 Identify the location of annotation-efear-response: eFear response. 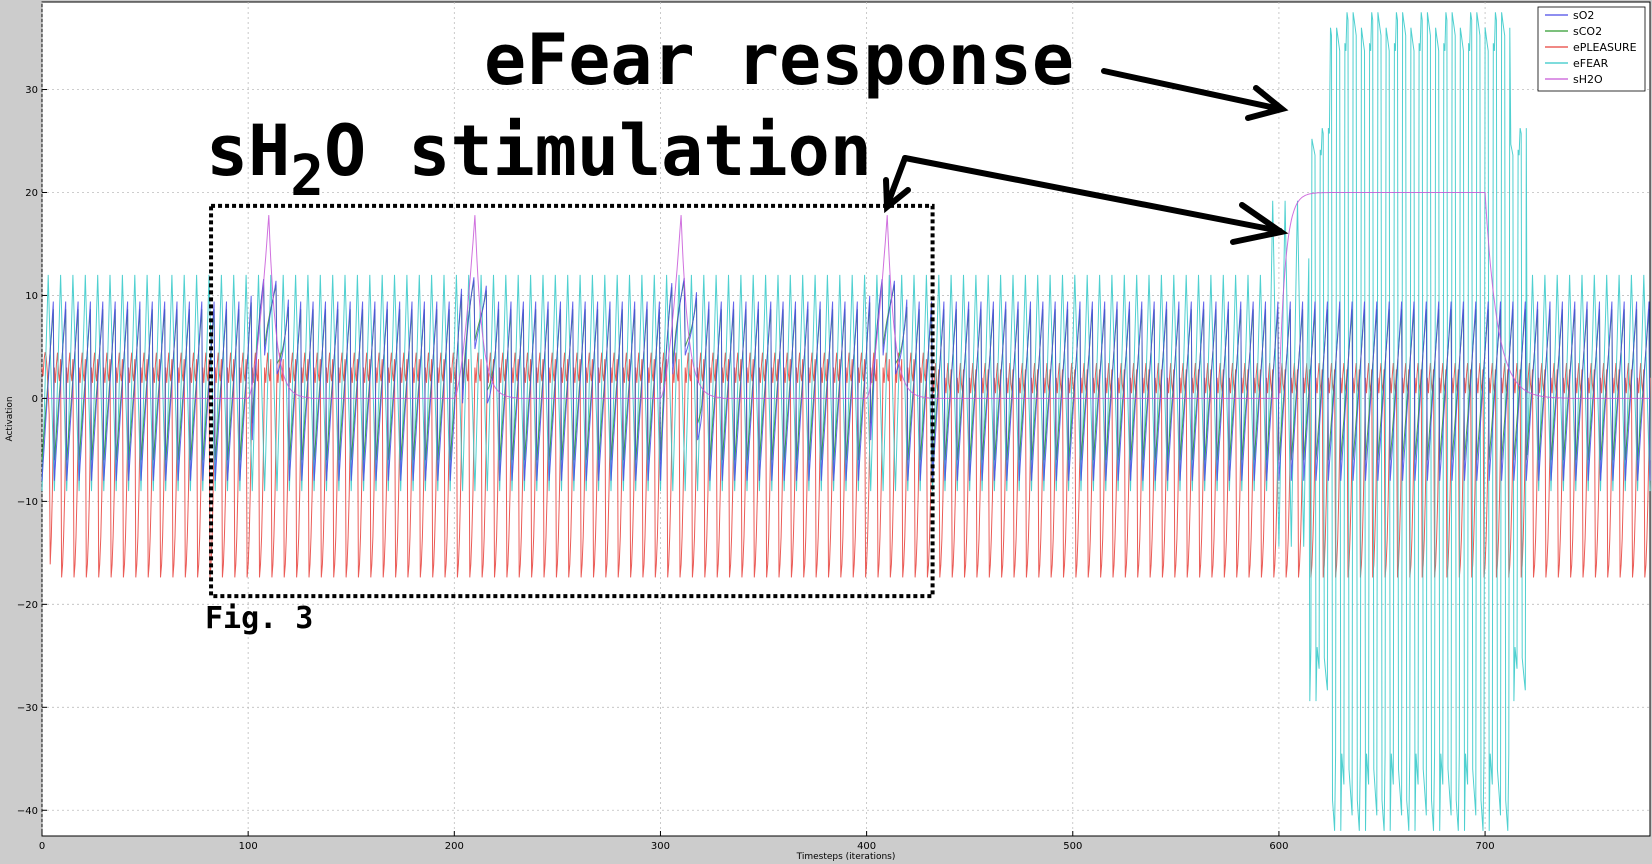
(779, 60).